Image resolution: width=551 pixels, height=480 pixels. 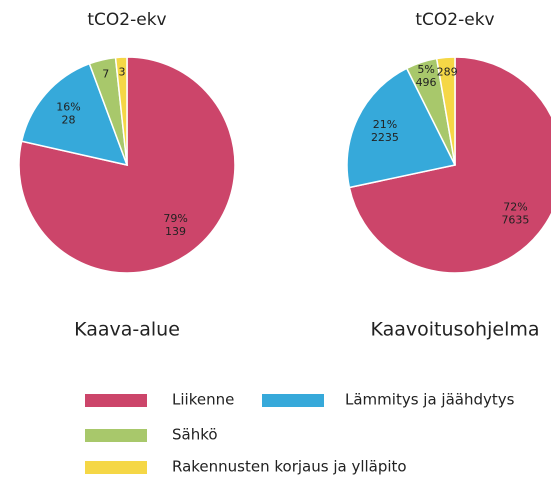 What do you see at coordinates (385, 124) in the screenshot?
I see `data-label-line: 21%` at bounding box center [385, 124].